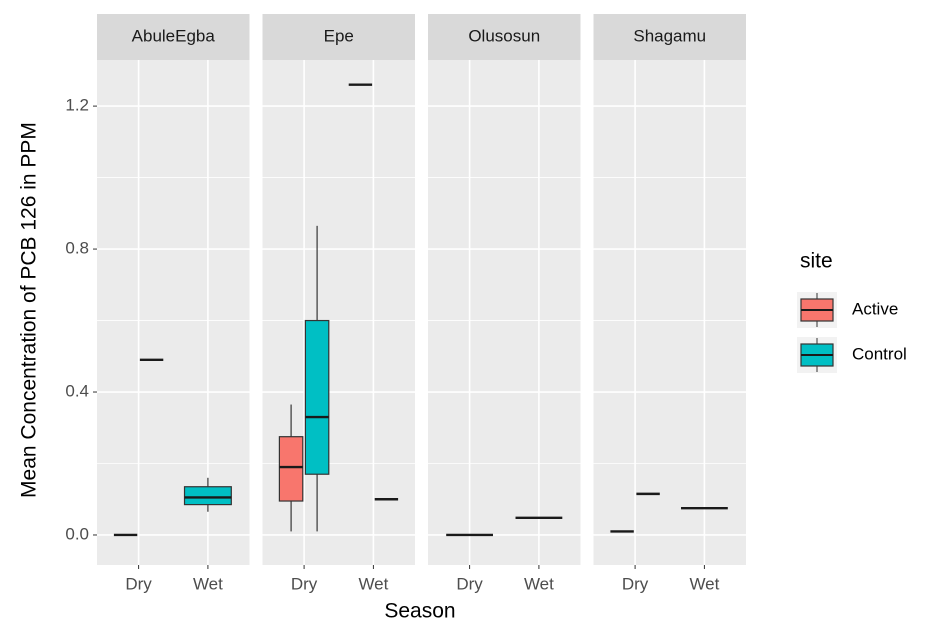  What do you see at coordinates (419, 611) in the screenshot?
I see `x-axis-title: Season` at bounding box center [419, 611].